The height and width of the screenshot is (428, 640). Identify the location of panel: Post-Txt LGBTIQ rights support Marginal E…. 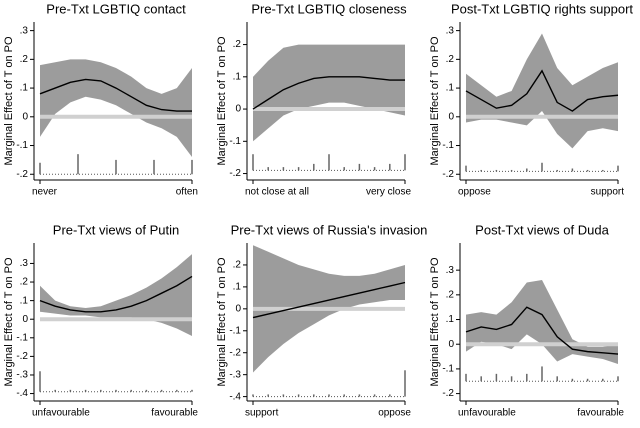
(531, 99).